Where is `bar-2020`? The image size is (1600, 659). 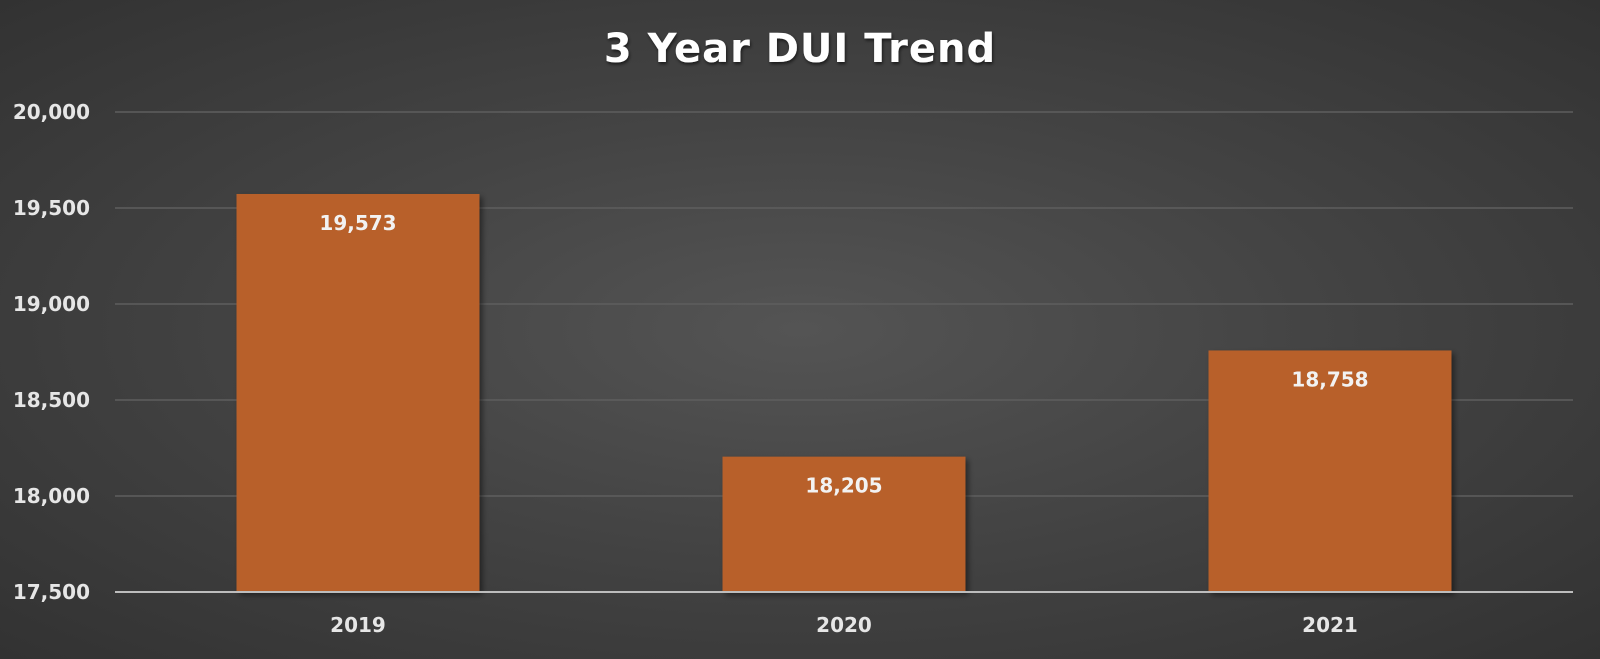 bar-2020 is located at coordinates (844, 524).